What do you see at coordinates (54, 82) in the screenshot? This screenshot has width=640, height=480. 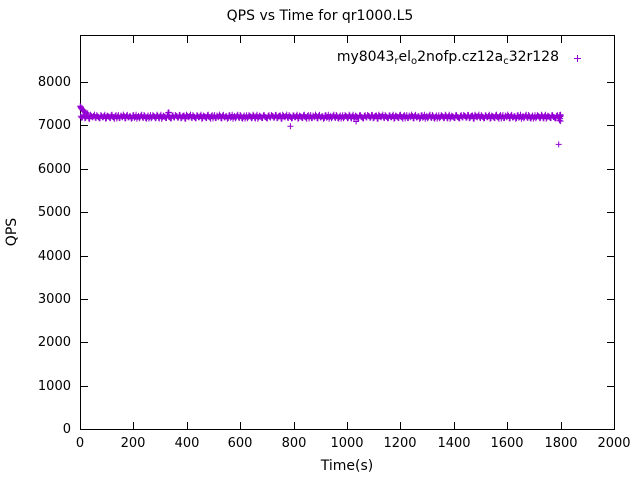 I see `y-tick-label: 8000` at bounding box center [54, 82].